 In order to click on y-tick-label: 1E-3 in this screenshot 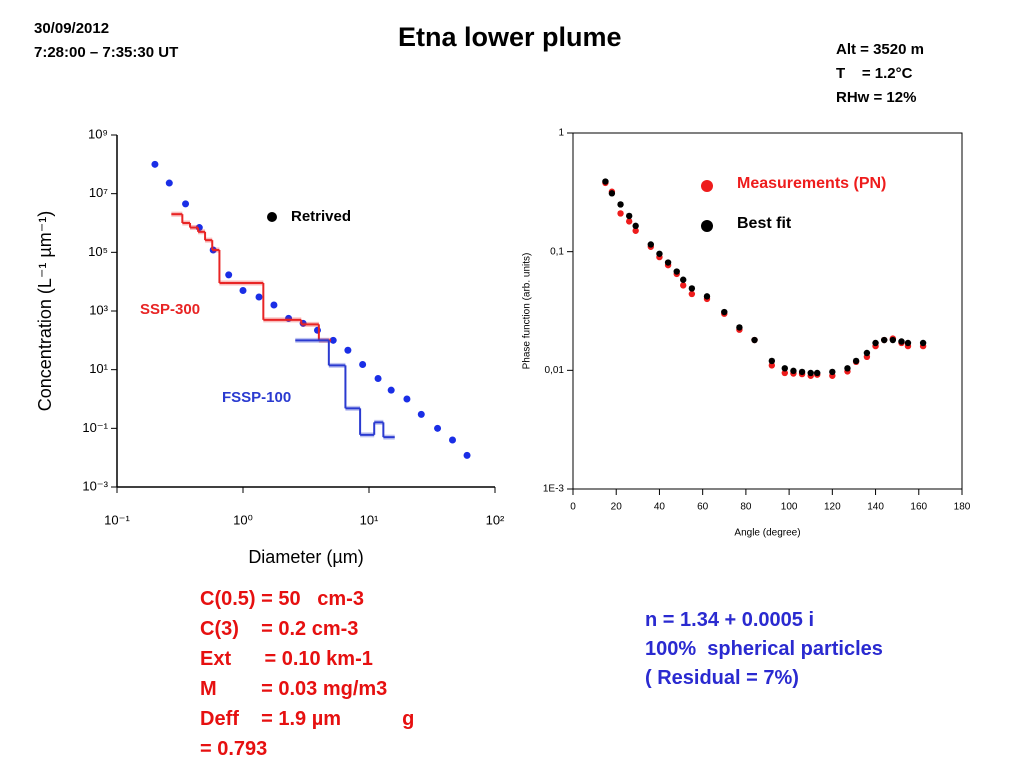, I will do `click(554, 489)`.